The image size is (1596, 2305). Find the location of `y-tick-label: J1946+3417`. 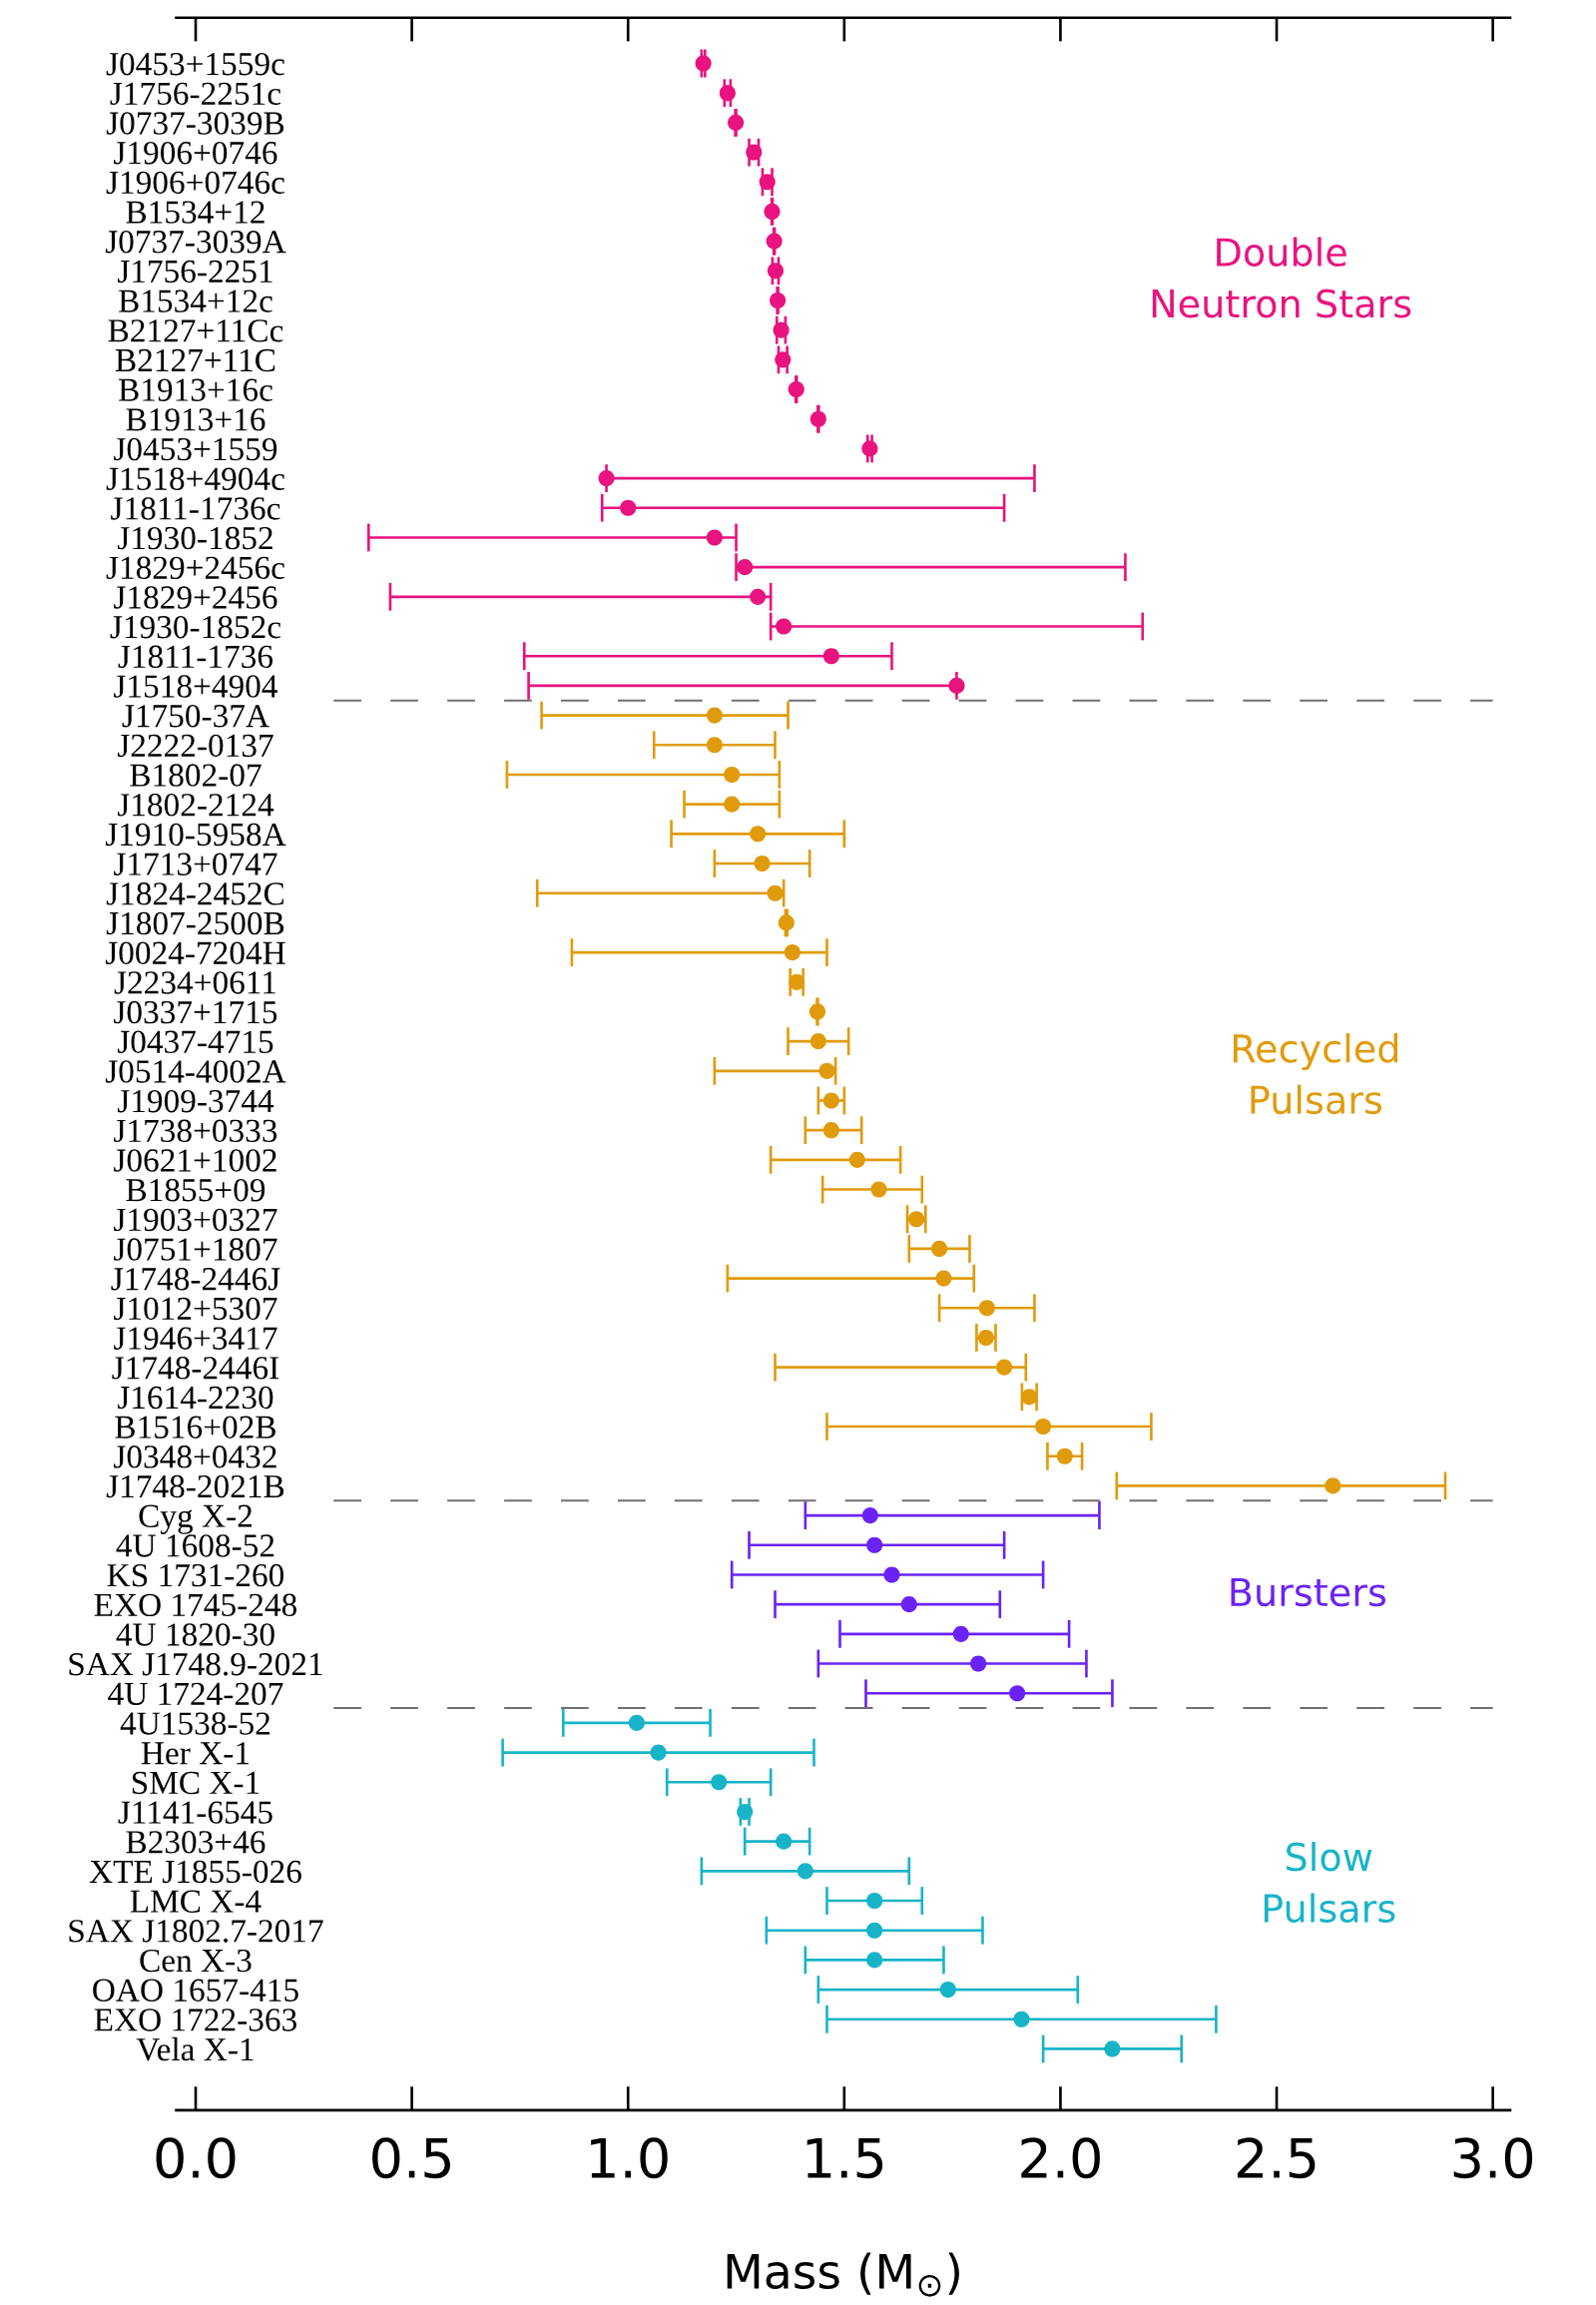

y-tick-label: J1946+3417 is located at coordinates (195, 1338).